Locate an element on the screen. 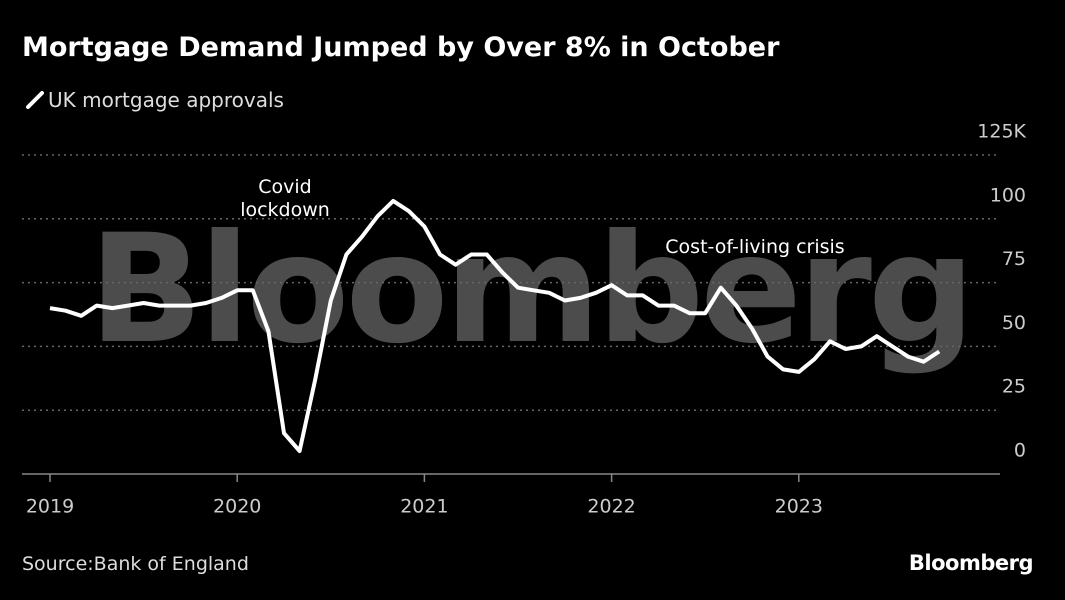 The image size is (1065, 600). y-tick-label: 75 is located at coordinates (1014, 259).